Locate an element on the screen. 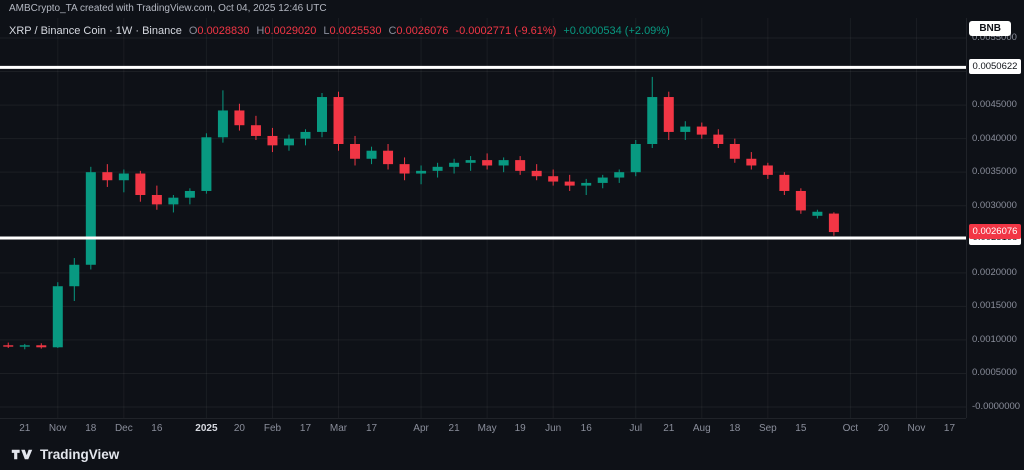  ohlc-value: 0.0028830 is located at coordinates (223, 31).